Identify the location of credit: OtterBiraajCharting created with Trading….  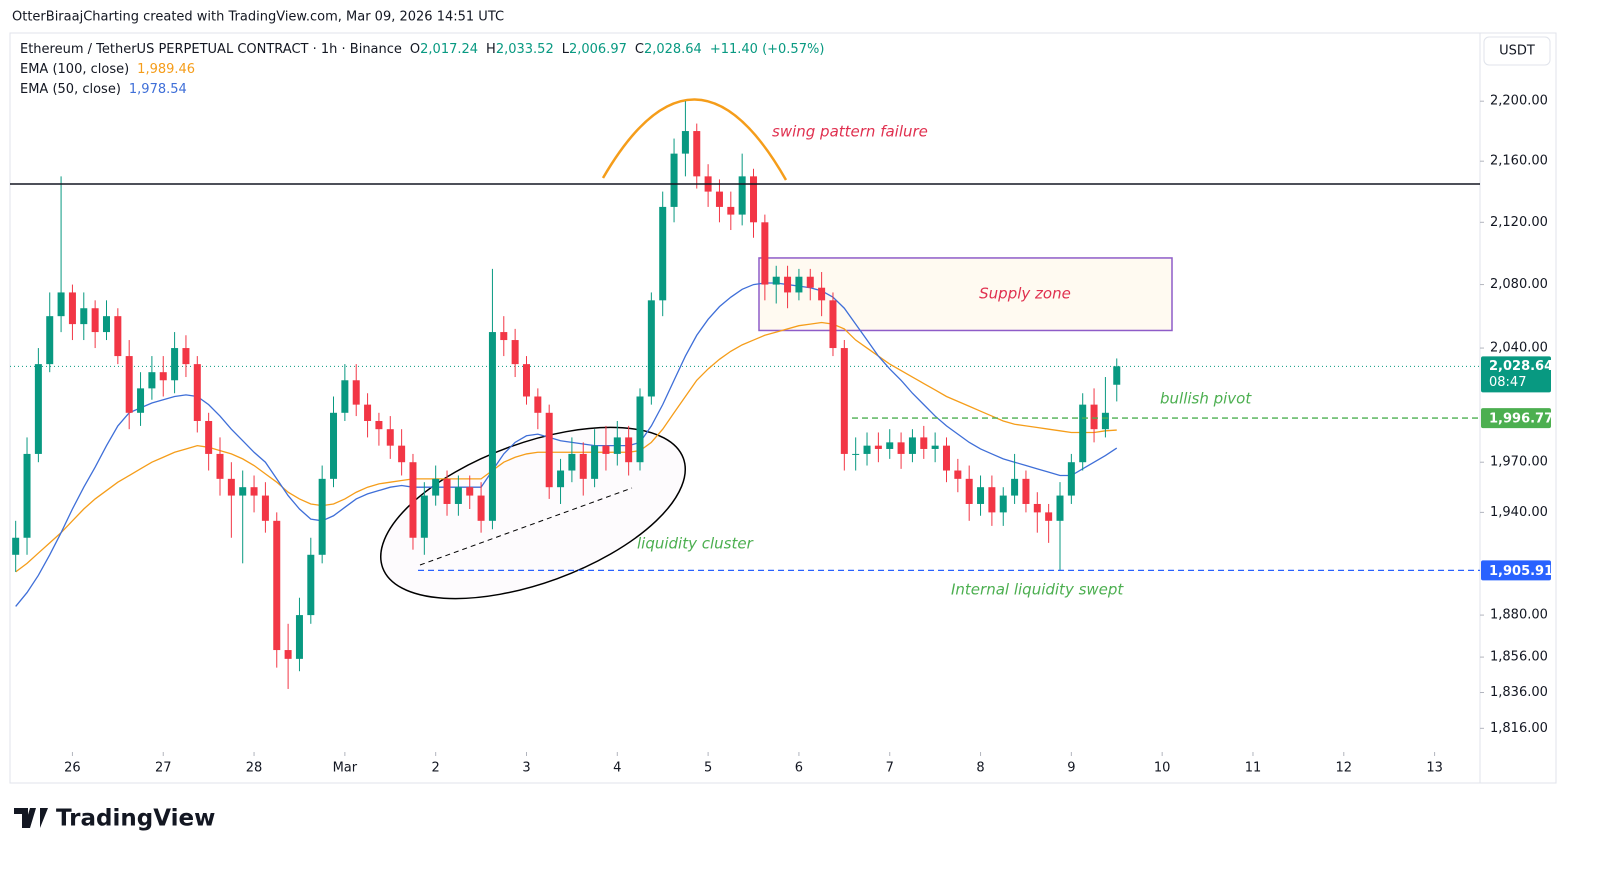
(258, 17).